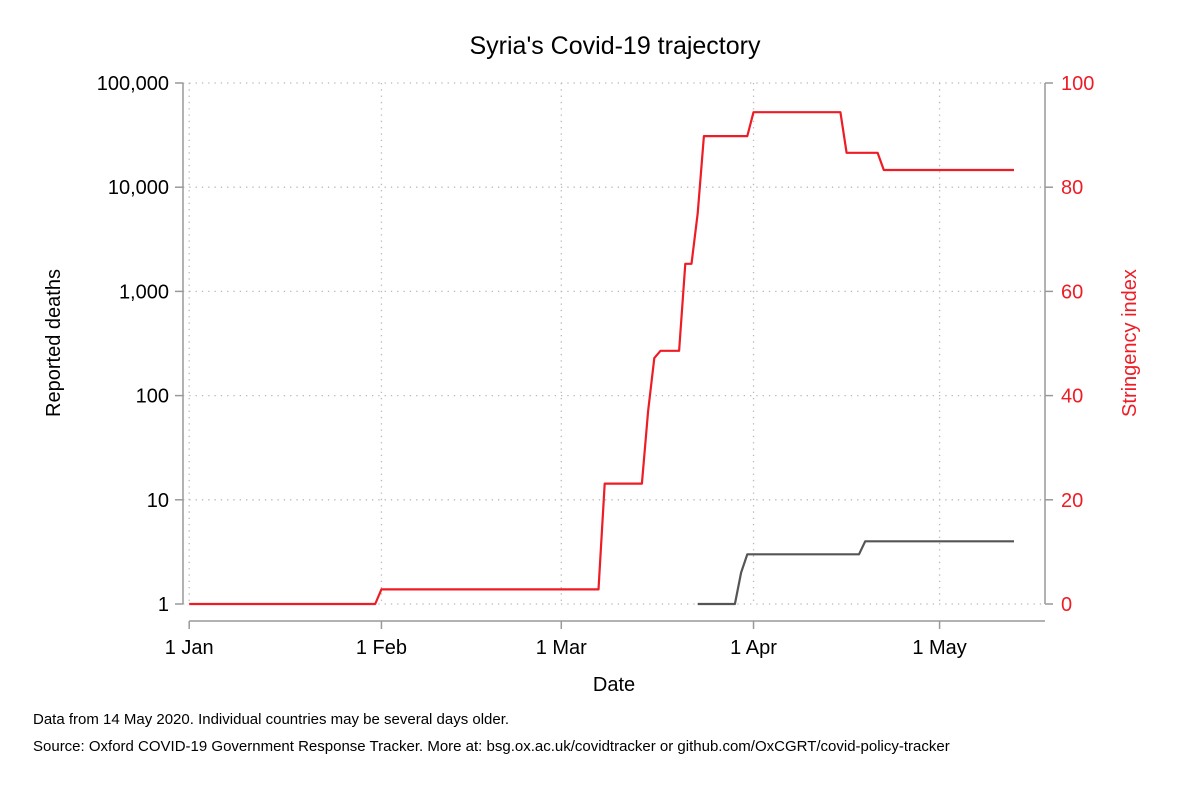 Image resolution: width=1184 pixels, height=794 pixels. Describe the element at coordinates (939, 648) in the screenshot. I see `x-tick-label: 1 May` at that location.